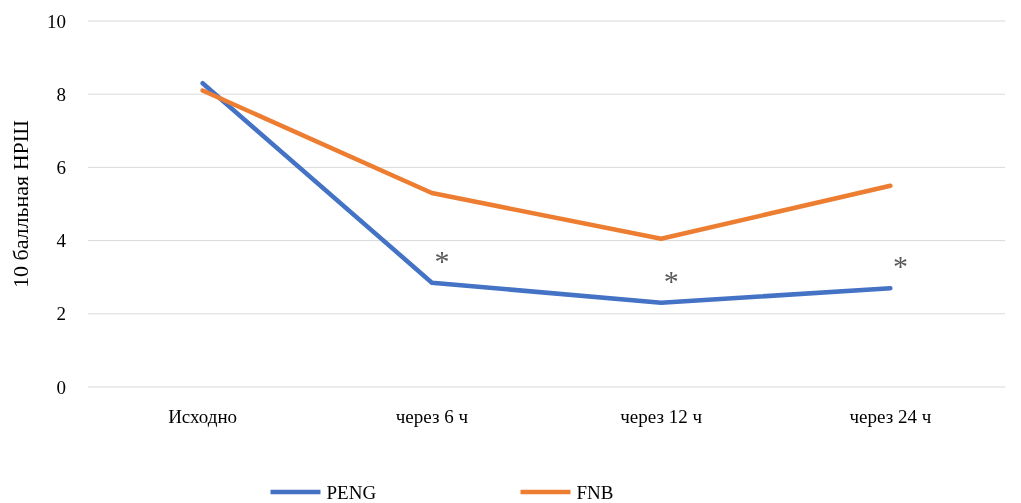 The height and width of the screenshot is (503, 1021). I want to click on x-tick-label: через 12 ч, so click(661, 416).